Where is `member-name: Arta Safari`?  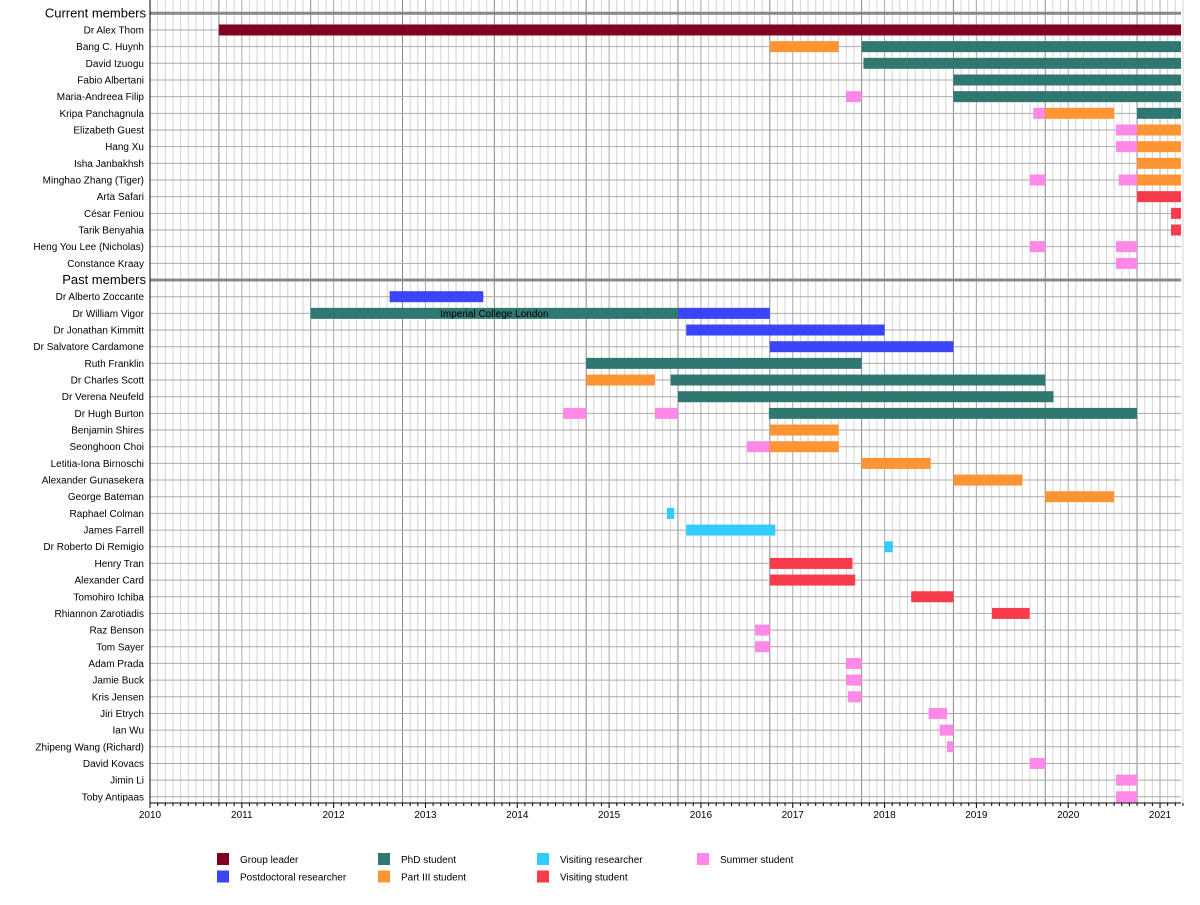
member-name: Arta Safari is located at coordinates (120, 197).